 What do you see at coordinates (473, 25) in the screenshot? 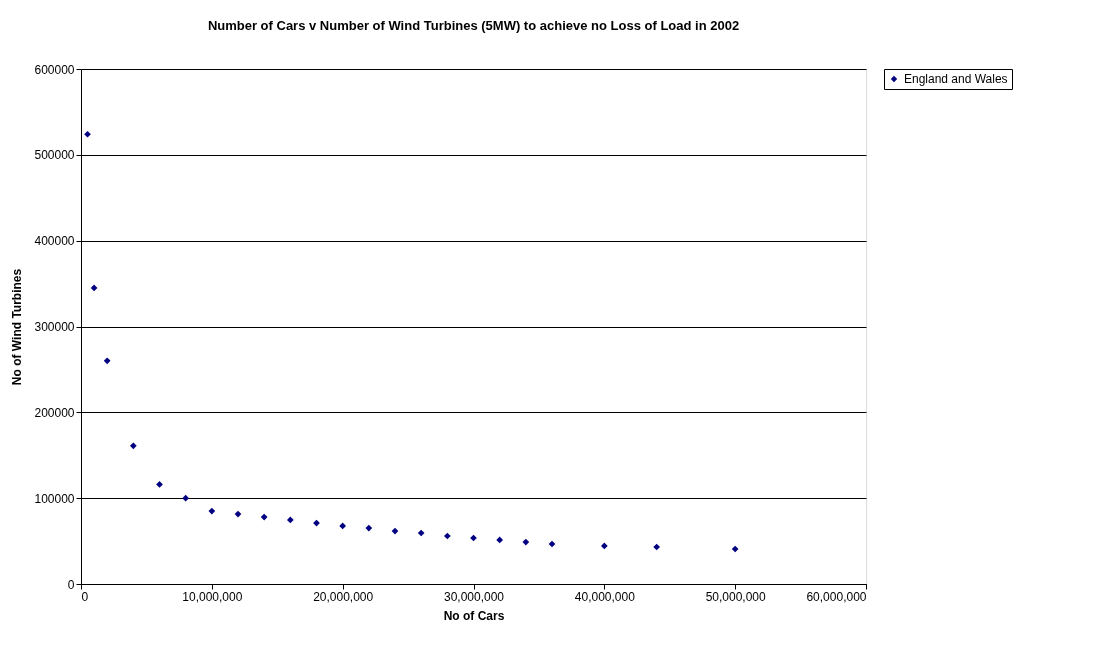
I see `chart-title: Number of Cars v Number of Wind Turbines (5MW) to achieve no Loss of Load in 2002` at bounding box center [473, 25].